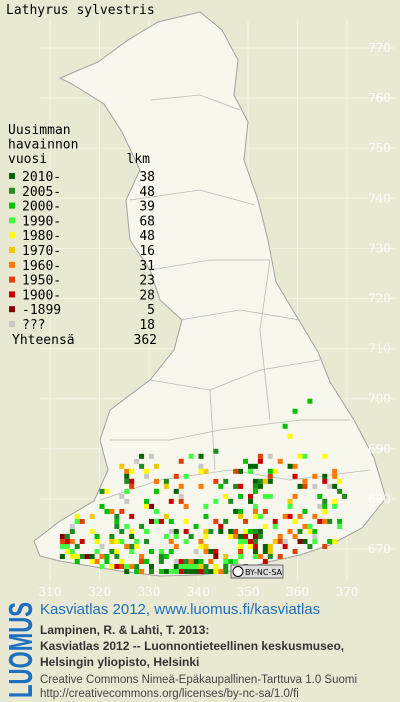  Describe the element at coordinates (147, 251) in the screenshot. I see `legend-count: 16` at that location.